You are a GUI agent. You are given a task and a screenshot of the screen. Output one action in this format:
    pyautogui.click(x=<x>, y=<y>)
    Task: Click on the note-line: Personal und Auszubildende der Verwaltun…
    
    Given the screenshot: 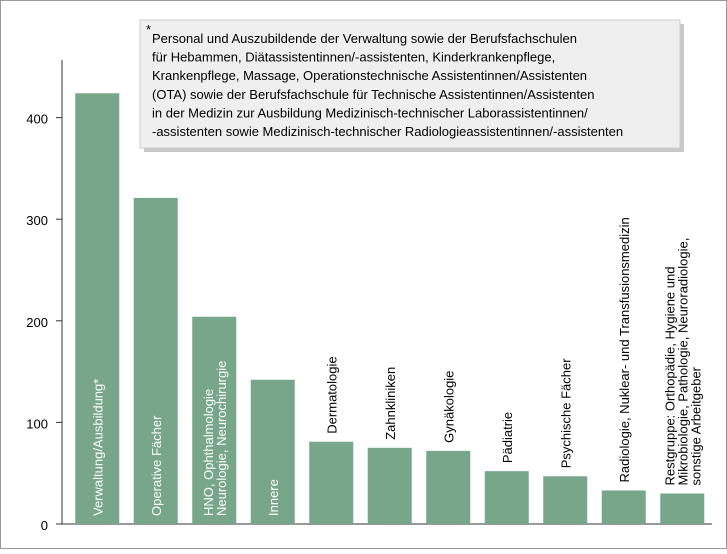 What is the action you would take?
    pyautogui.click(x=364, y=38)
    